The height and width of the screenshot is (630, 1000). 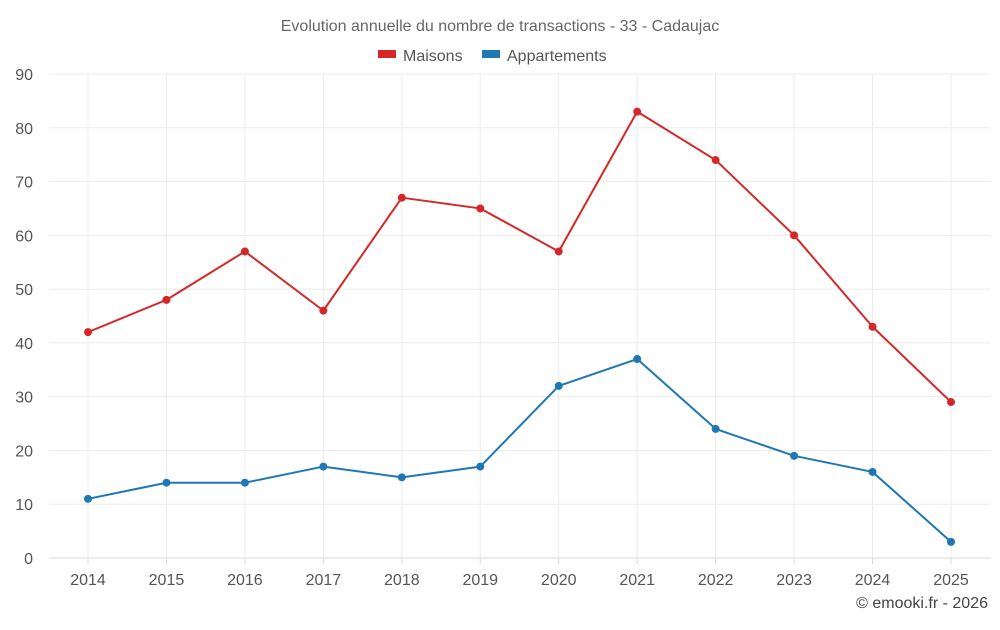 What do you see at coordinates (245, 580) in the screenshot?
I see `x-tick-label: 2016` at bounding box center [245, 580].